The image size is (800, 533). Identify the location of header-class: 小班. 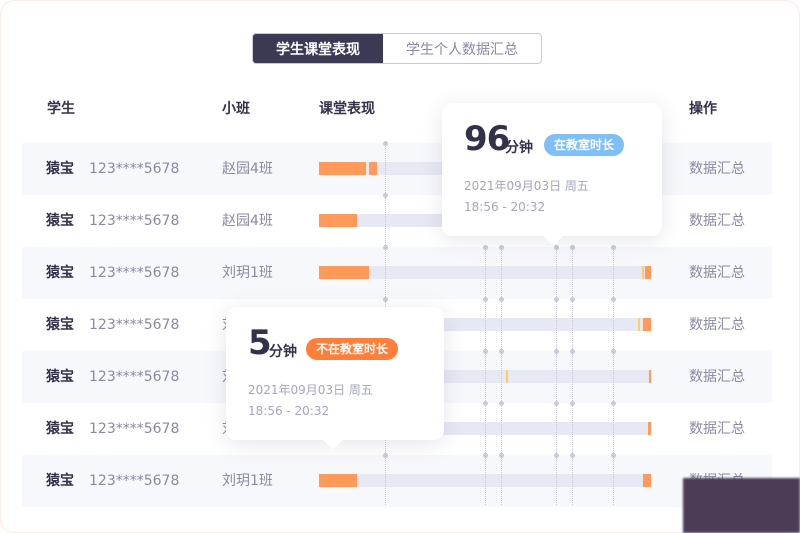
(236, 109).